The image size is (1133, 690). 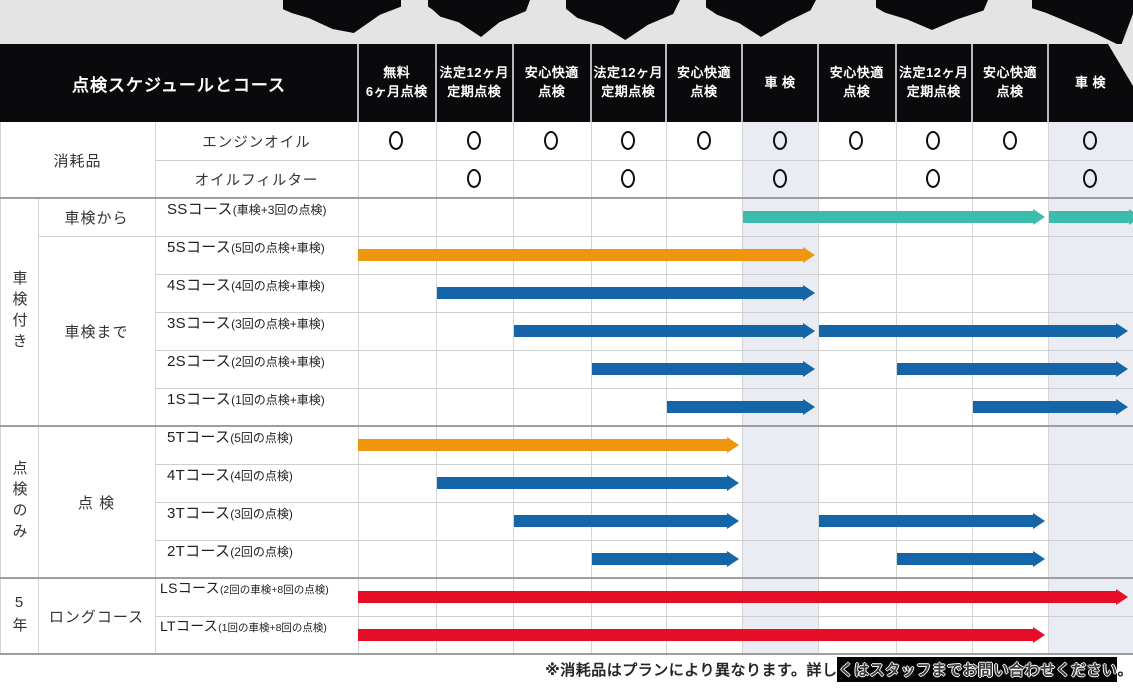 I want to click on course-name: 1Sコース, so click(x=199, y=399).